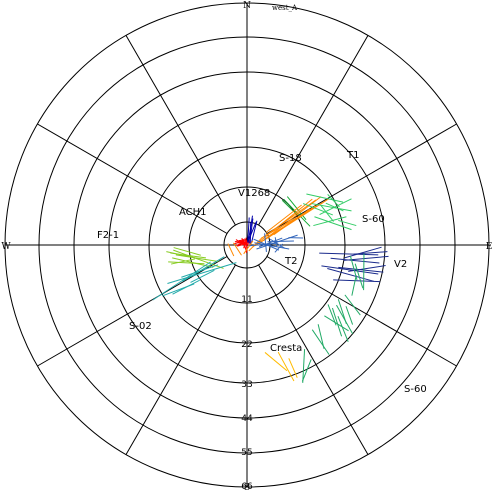 This screenshot has height=492, width=493. What do you see at coordinates (246, 300) in the screenshot?
I see `radial-tick-label: 11` at bounding box center [246, 300].